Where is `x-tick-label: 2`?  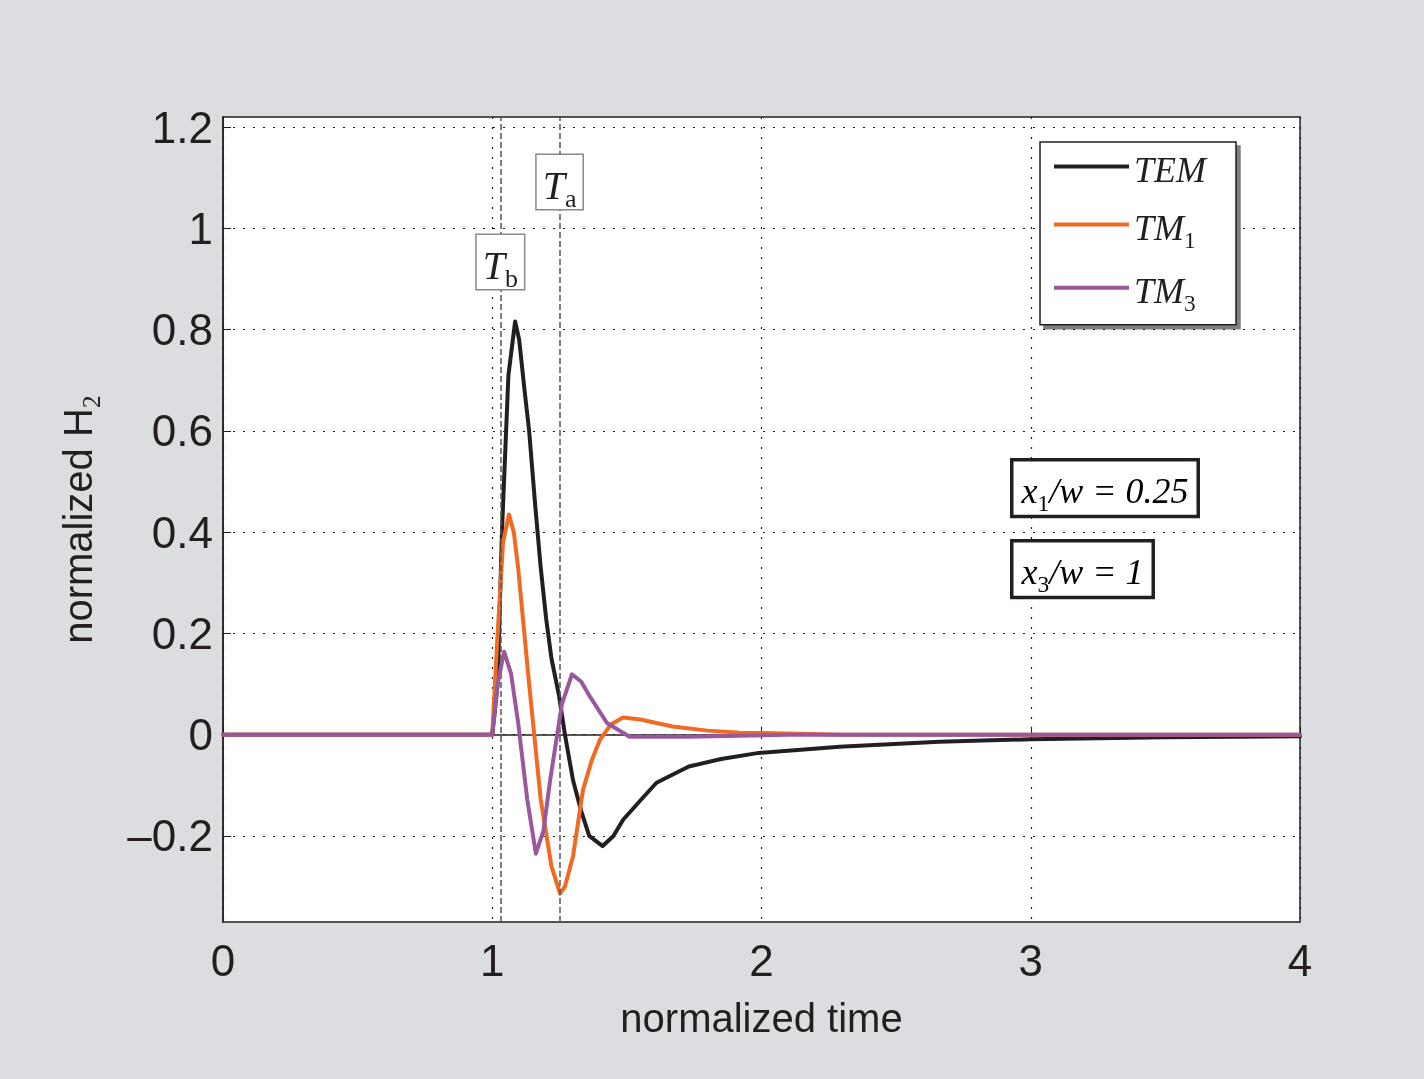 x-tick-label: 2 is located at coordinates (761, 960).